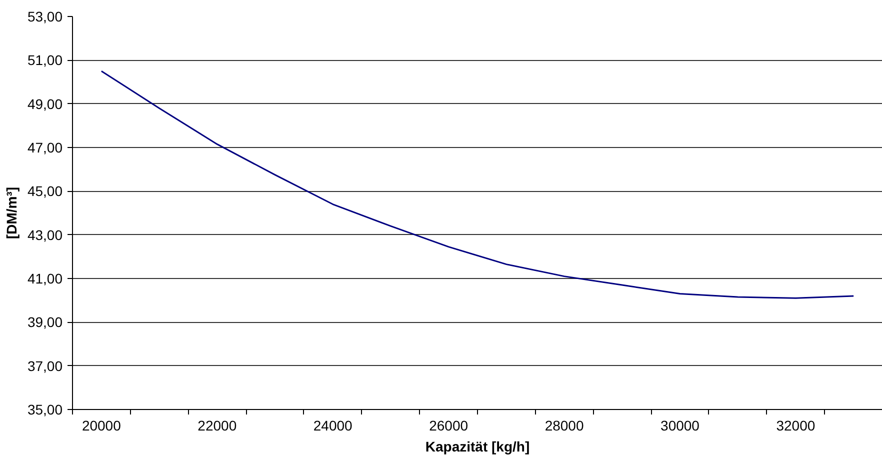 The width and height of the screenshot is (882, 457). Describe the element at coordinates (217, 426) in the screenshot. I see `x-tick-label: 22000` at that location.